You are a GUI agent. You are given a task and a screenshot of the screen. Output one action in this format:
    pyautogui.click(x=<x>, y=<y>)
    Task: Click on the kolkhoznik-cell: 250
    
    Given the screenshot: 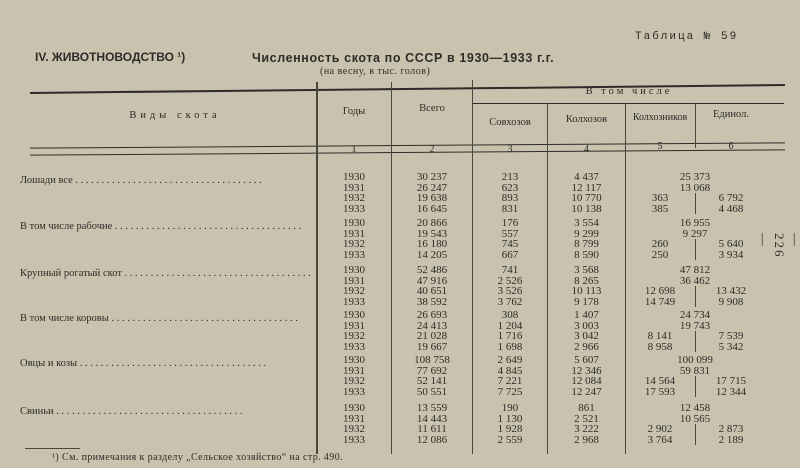 What is the action you would take?
    pyautogui.click(x=660, y=254)
    